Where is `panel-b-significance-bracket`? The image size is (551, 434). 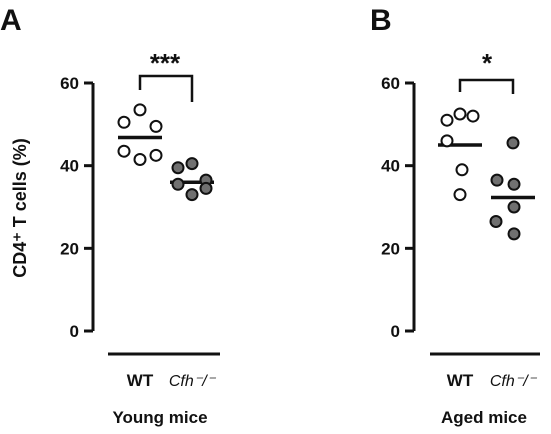
panel-b-significance-bracket is located at coordinates (486, 86).